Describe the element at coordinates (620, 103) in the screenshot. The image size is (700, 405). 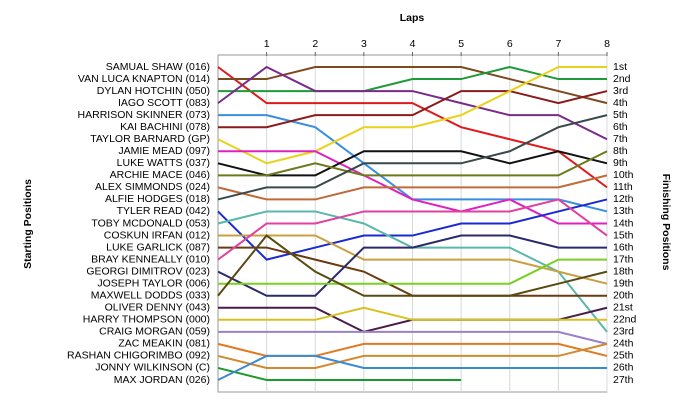
I see `finish-label: 4th` at that location.